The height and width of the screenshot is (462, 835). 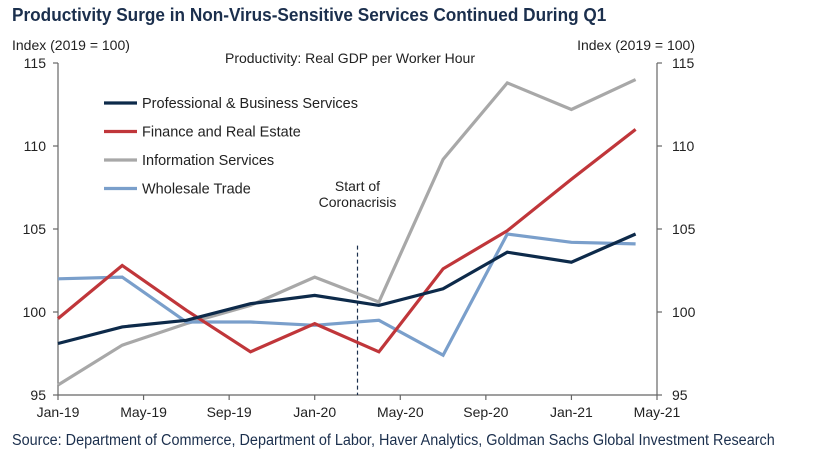 What do you see at coordinates (35, 63) in the screenshot?
I see `y-tick-label-left: 115` at bounding box center [35, 63].